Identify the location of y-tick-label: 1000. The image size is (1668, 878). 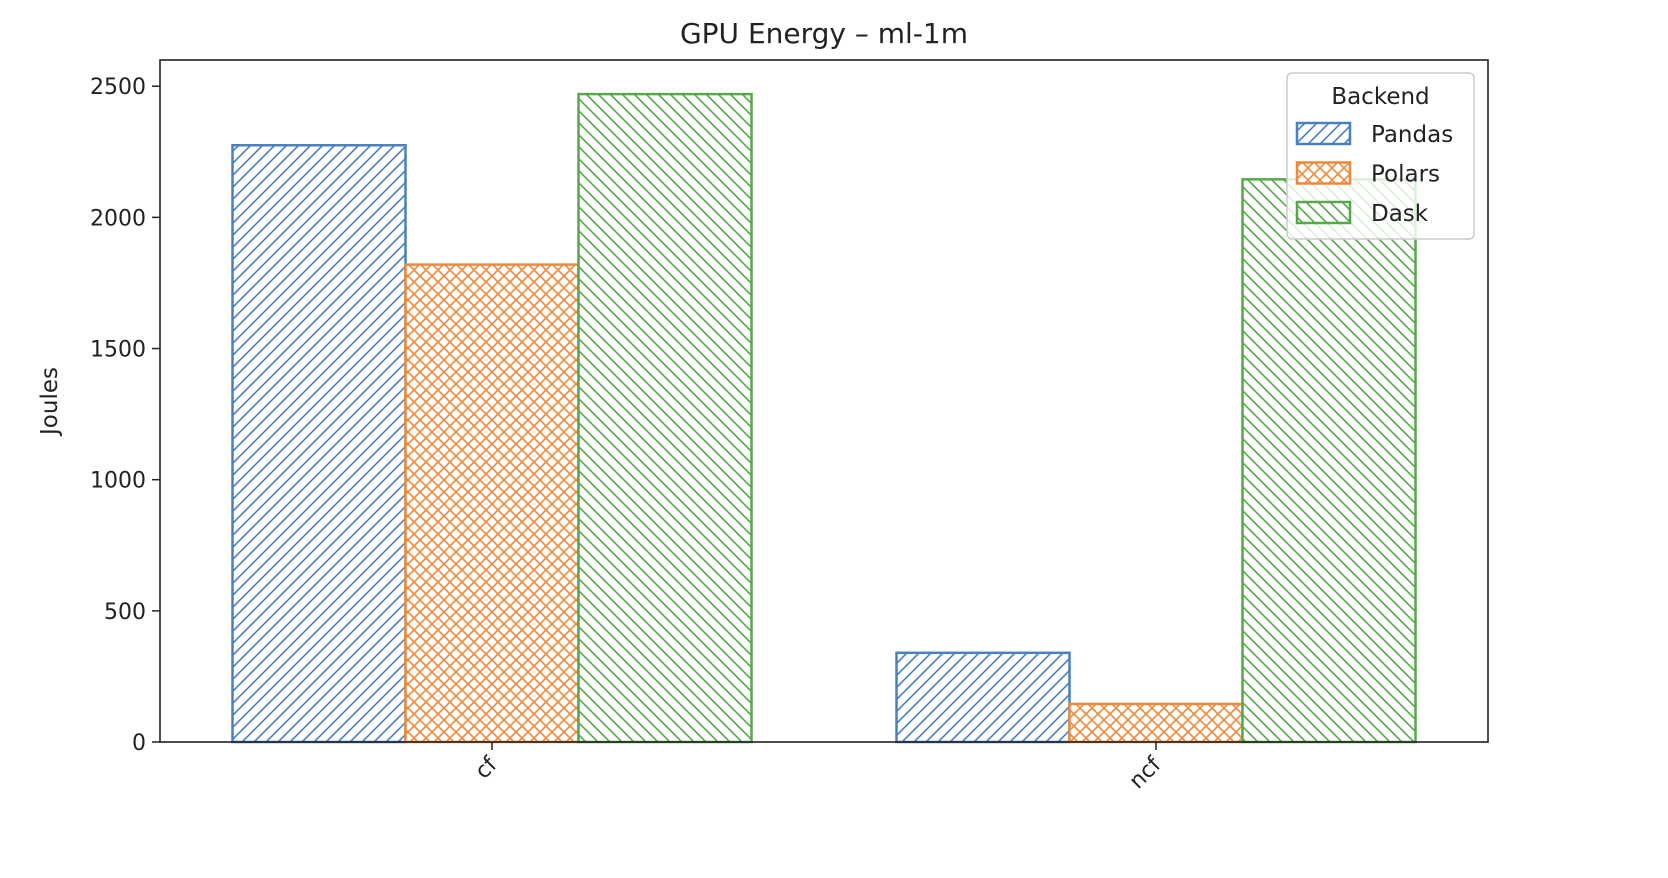
(118, 481).